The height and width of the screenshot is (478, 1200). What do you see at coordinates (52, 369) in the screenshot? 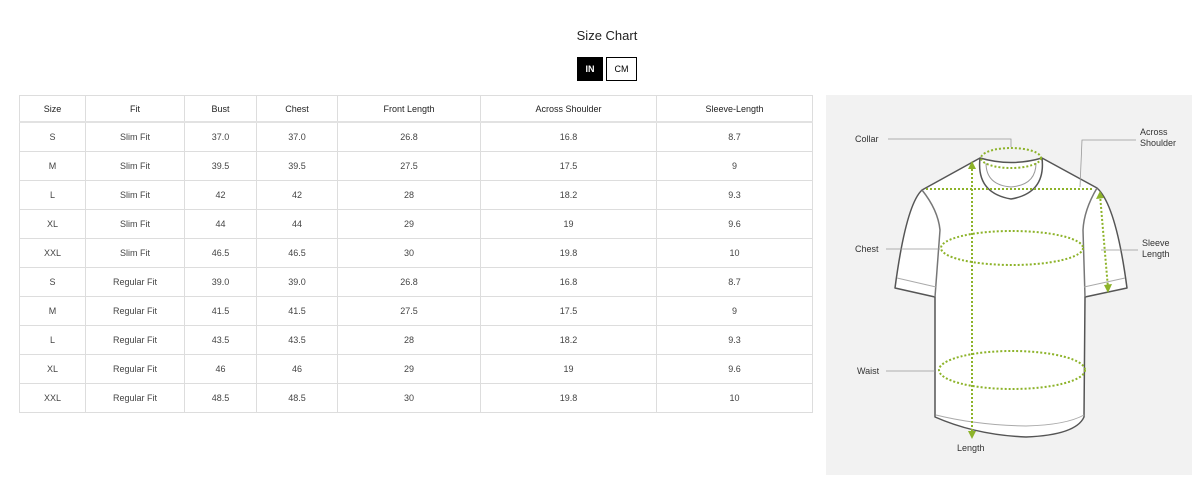
I see `table-cell: XL` at bounding box center [52, 369].